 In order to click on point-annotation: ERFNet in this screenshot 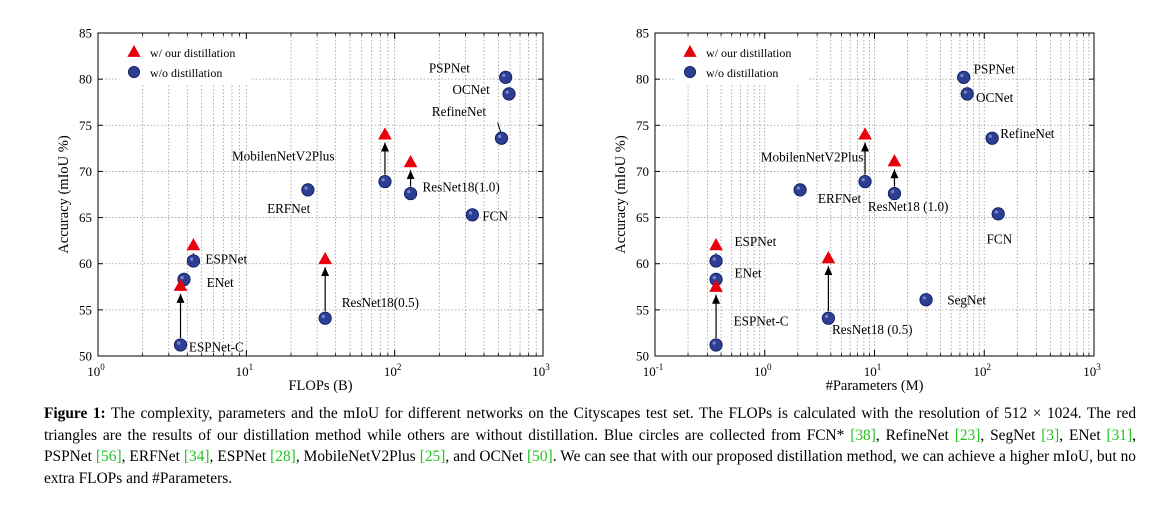, I will do `click(840, 198)`.